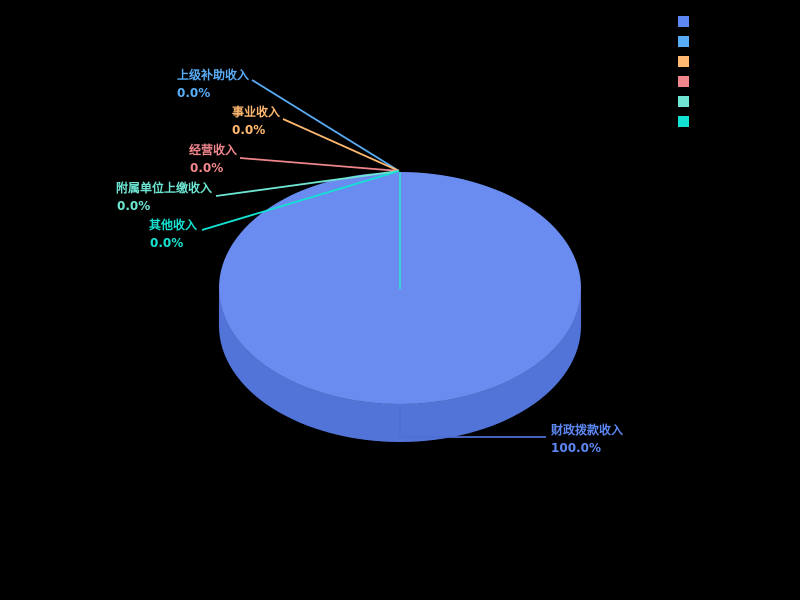 The image size is (800, 600). Describe the element at coordinates (683, 81) in the screenshot. I see `legend-swatch-business-income` at that location.